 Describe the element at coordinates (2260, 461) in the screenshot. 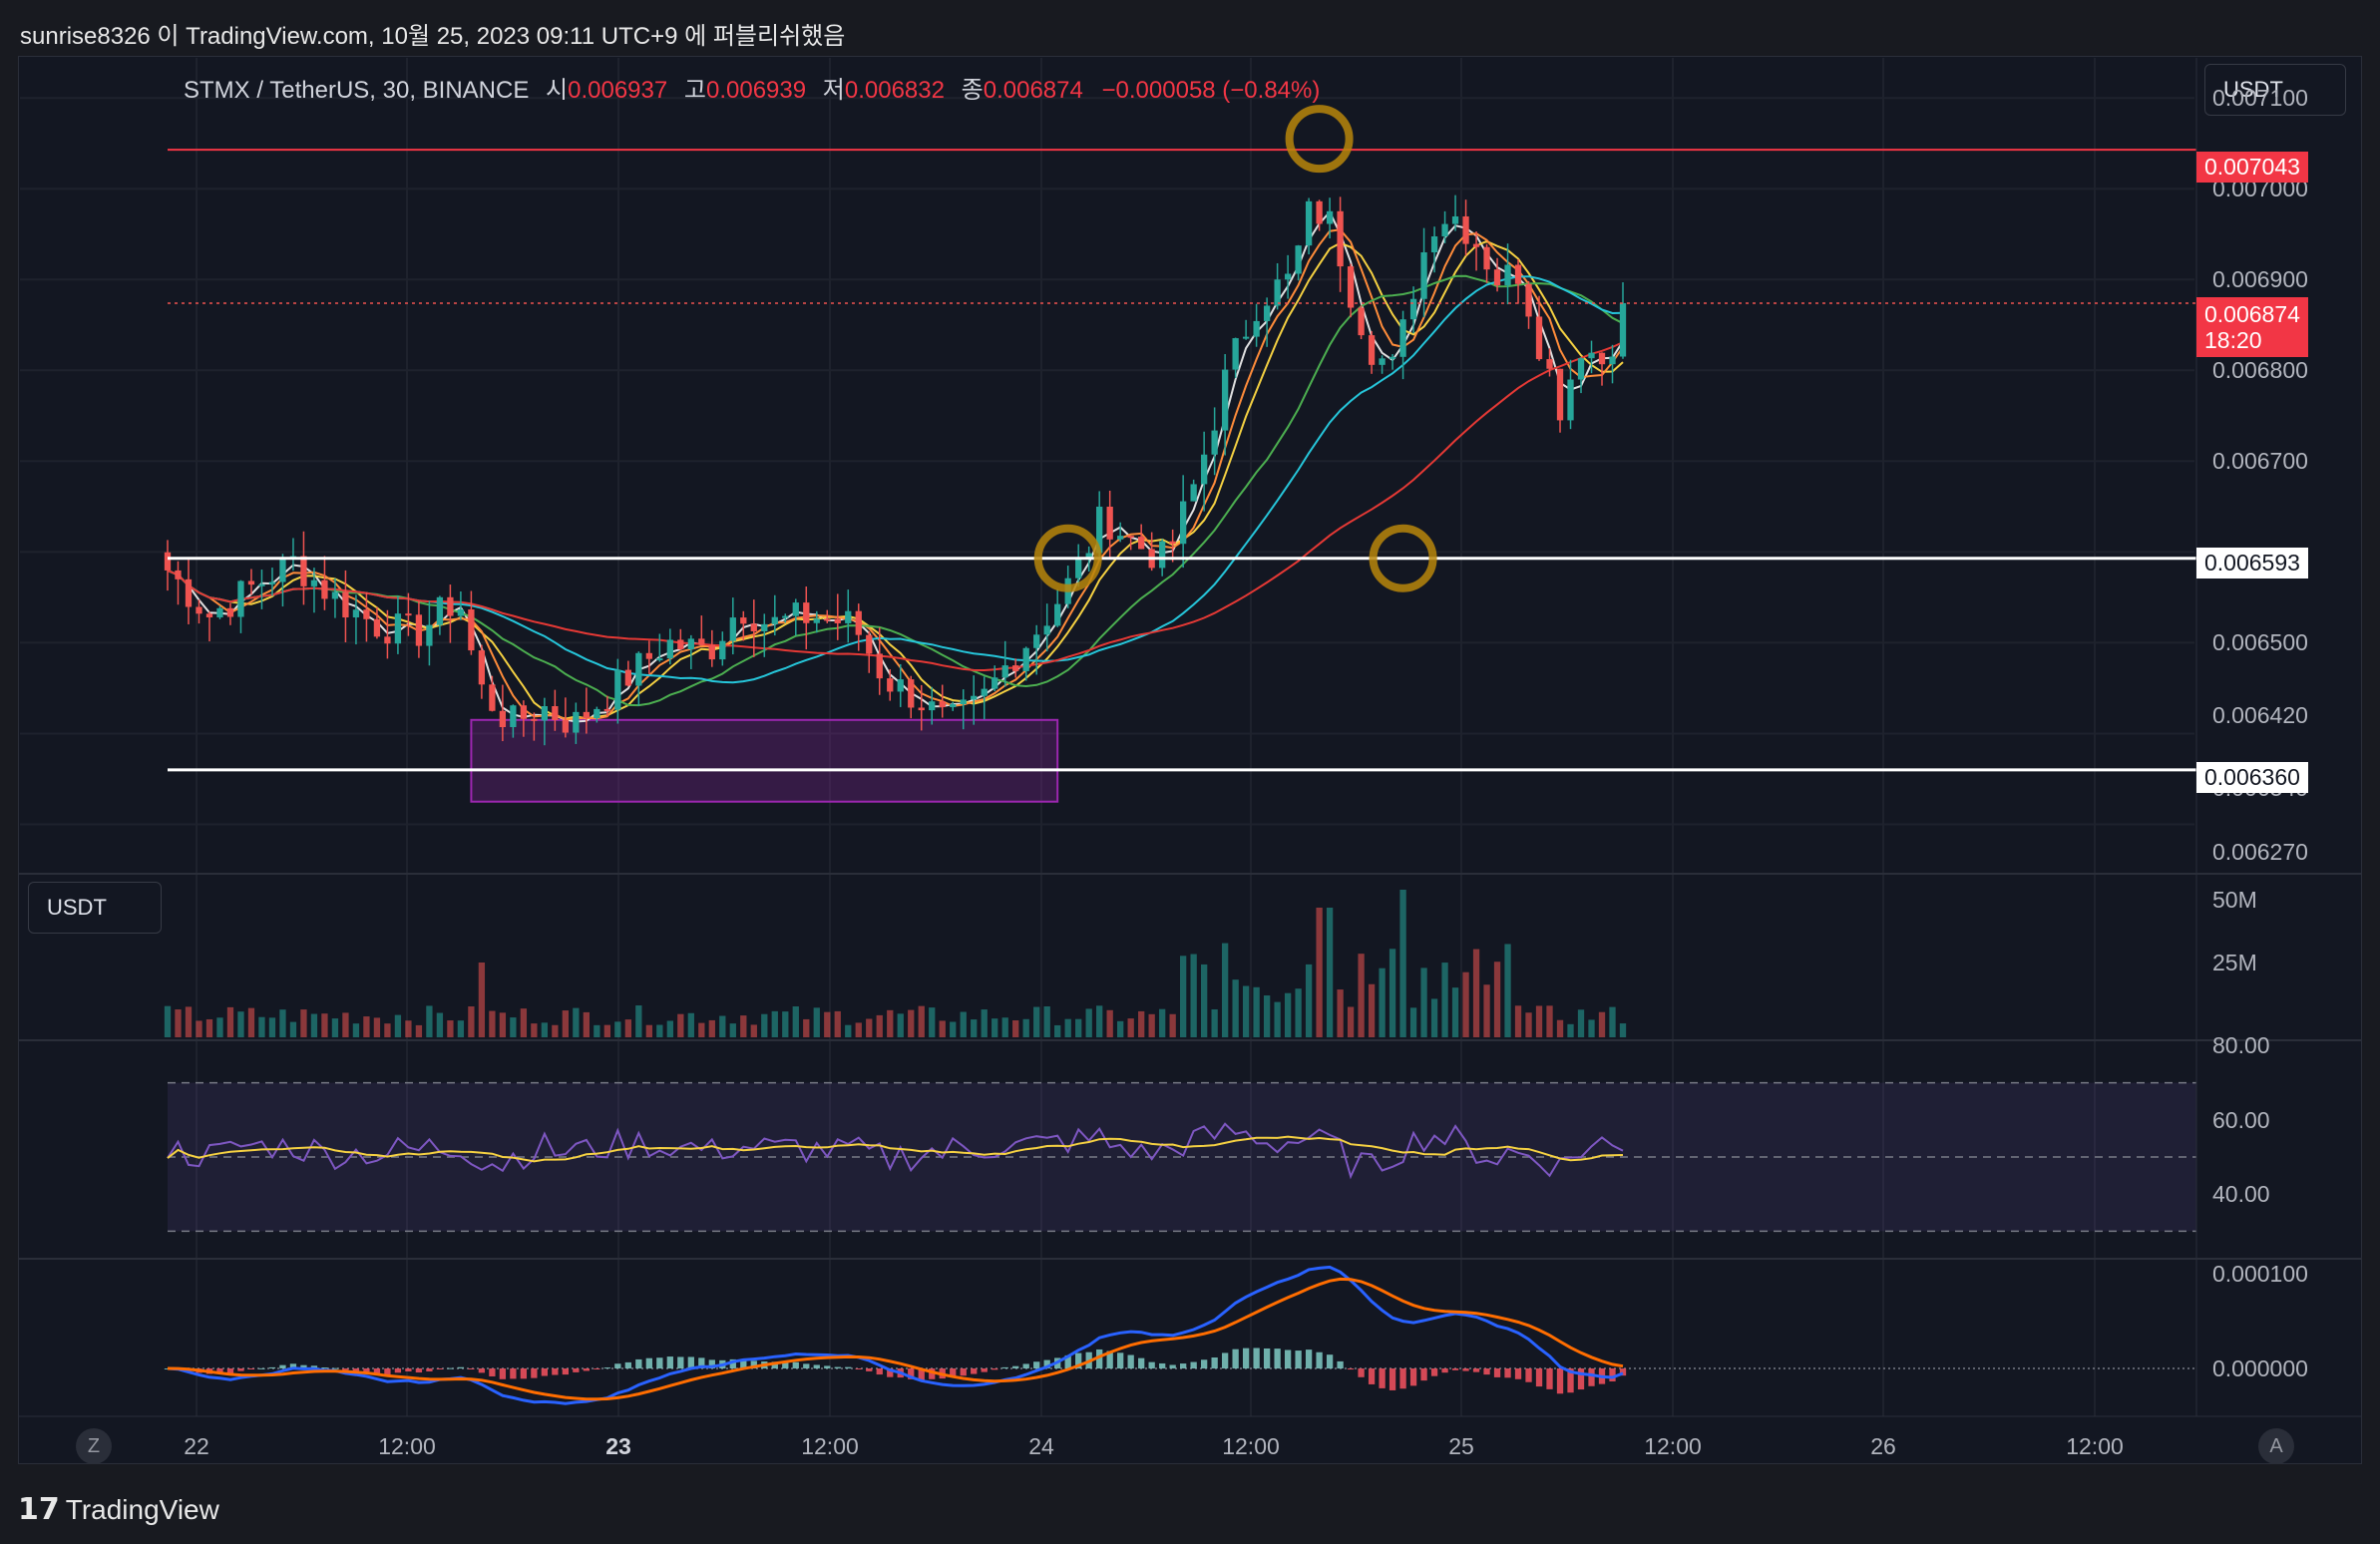

I see `price-axis-label-4: 0.006700` at that location.